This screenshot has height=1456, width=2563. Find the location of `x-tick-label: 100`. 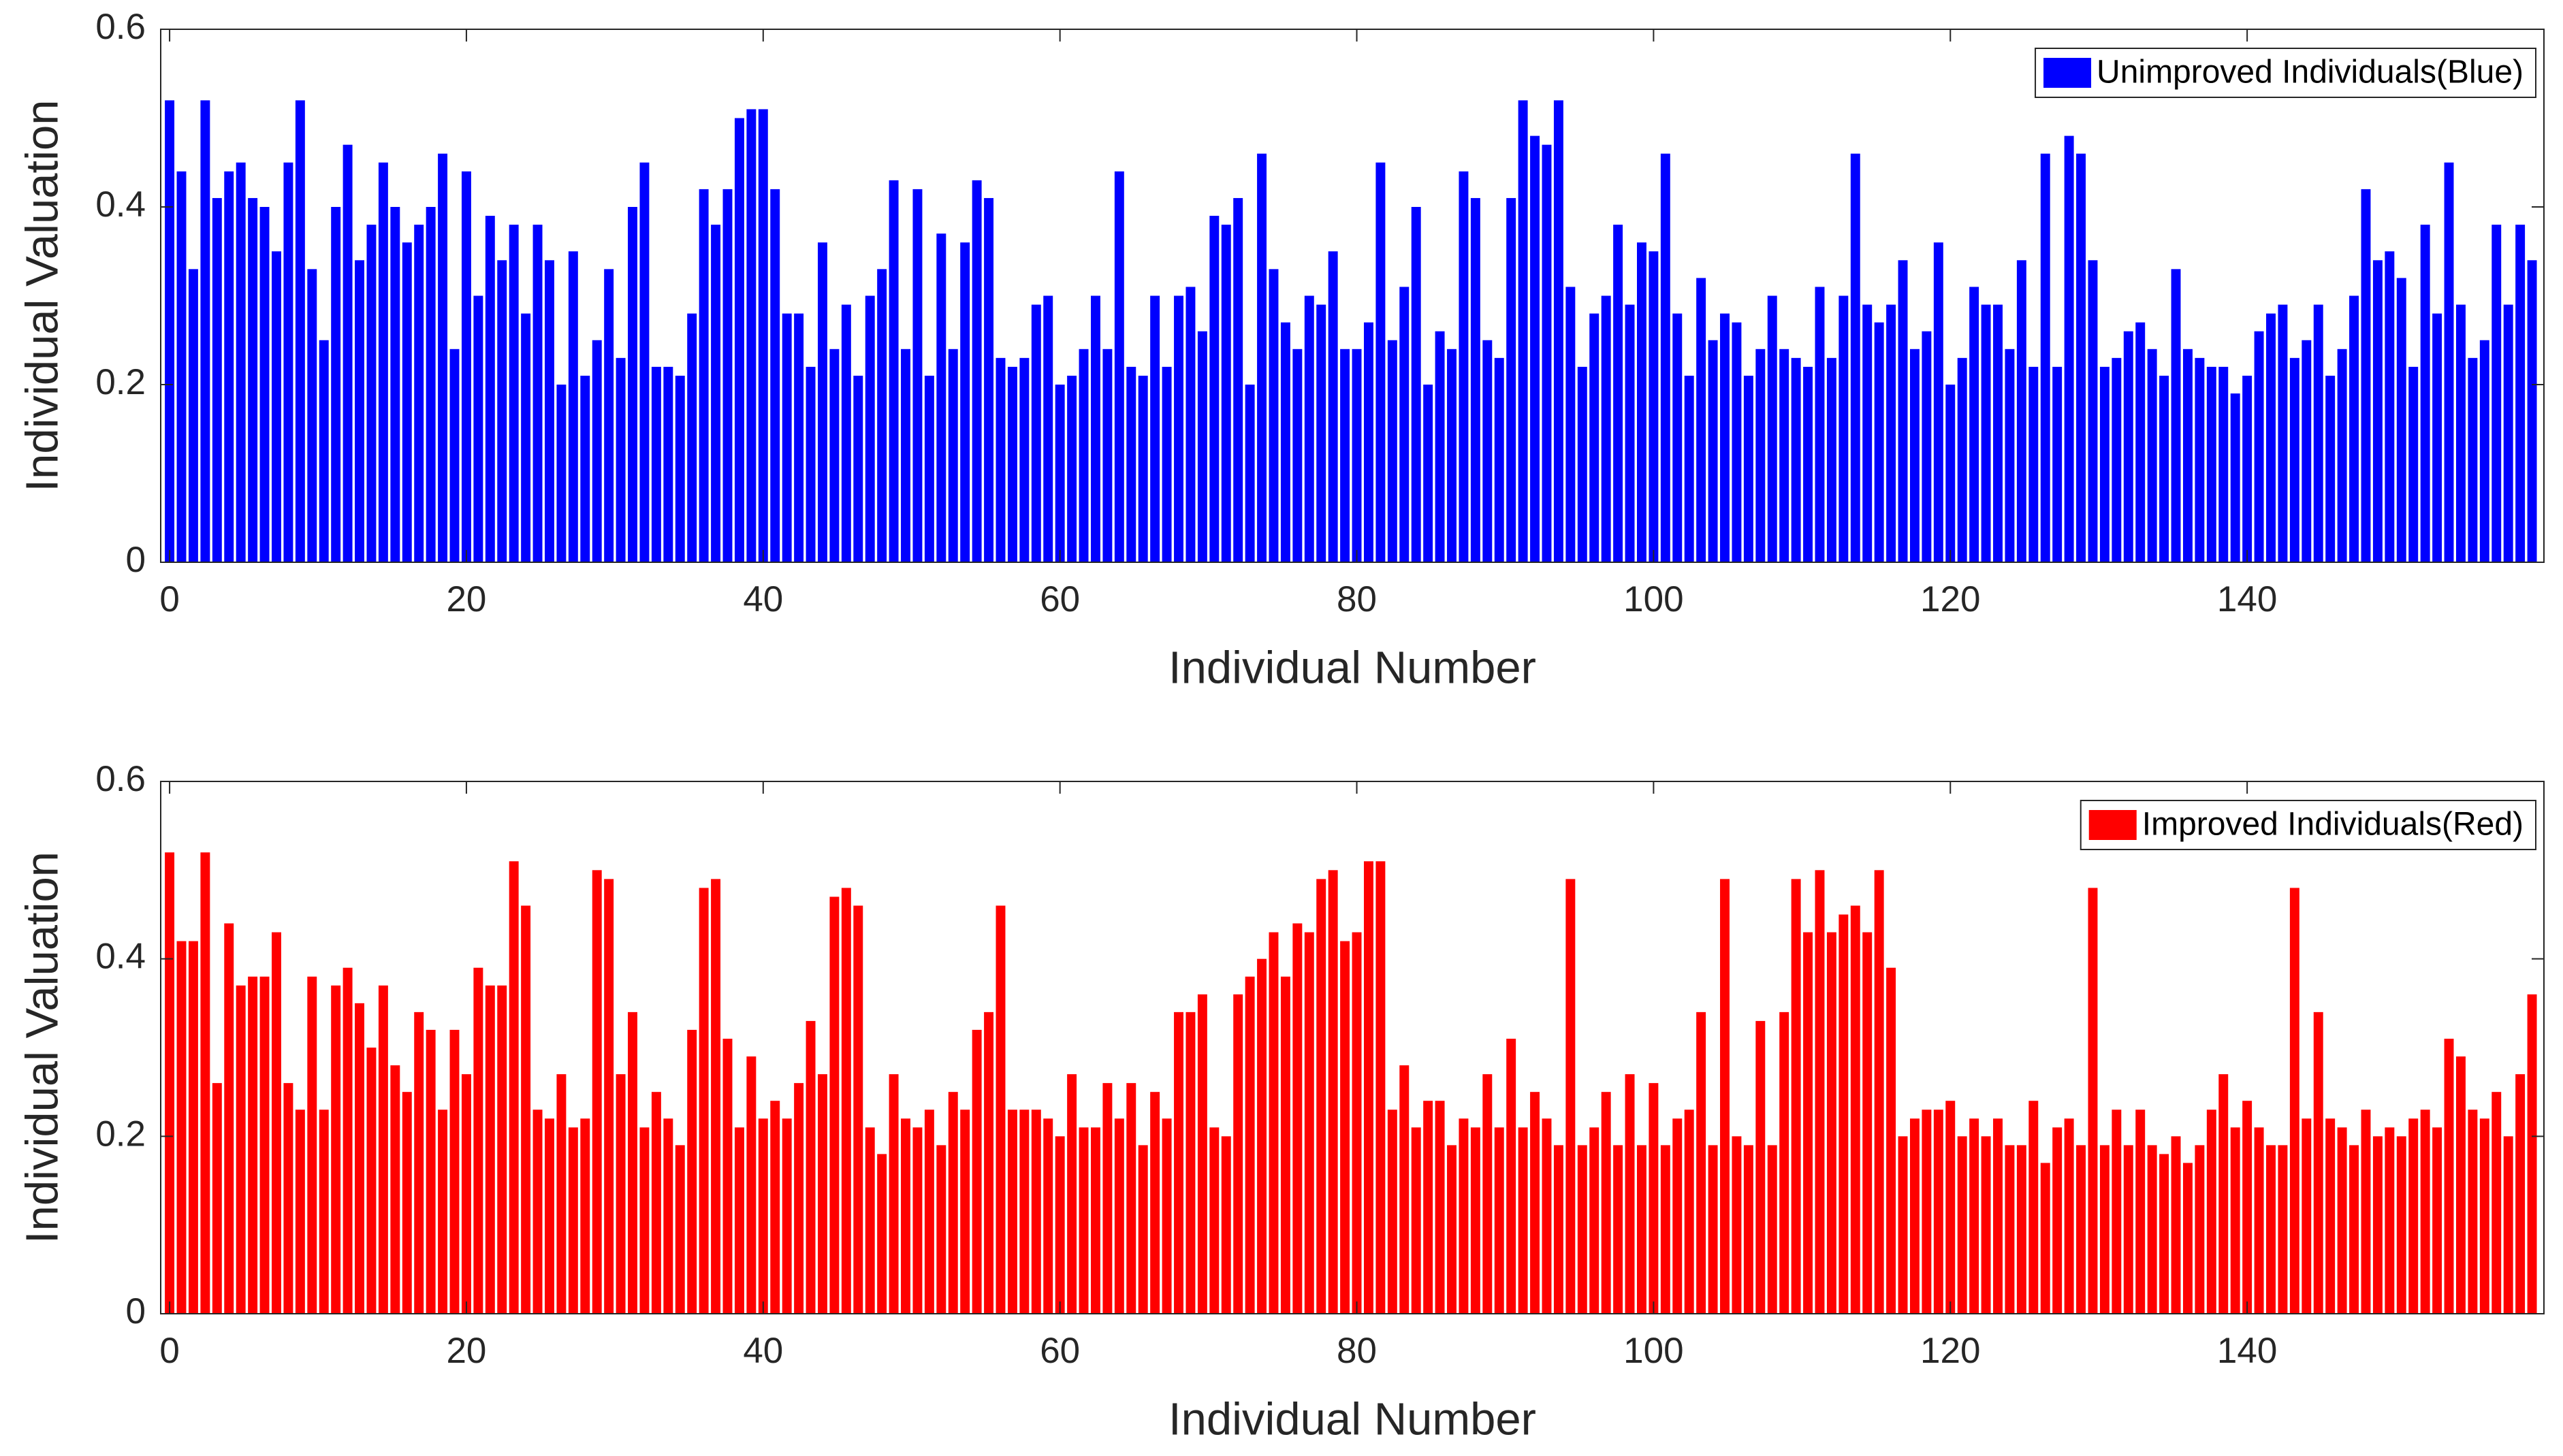

x-tick-label: 100 is located at coordinates (1653, 599).